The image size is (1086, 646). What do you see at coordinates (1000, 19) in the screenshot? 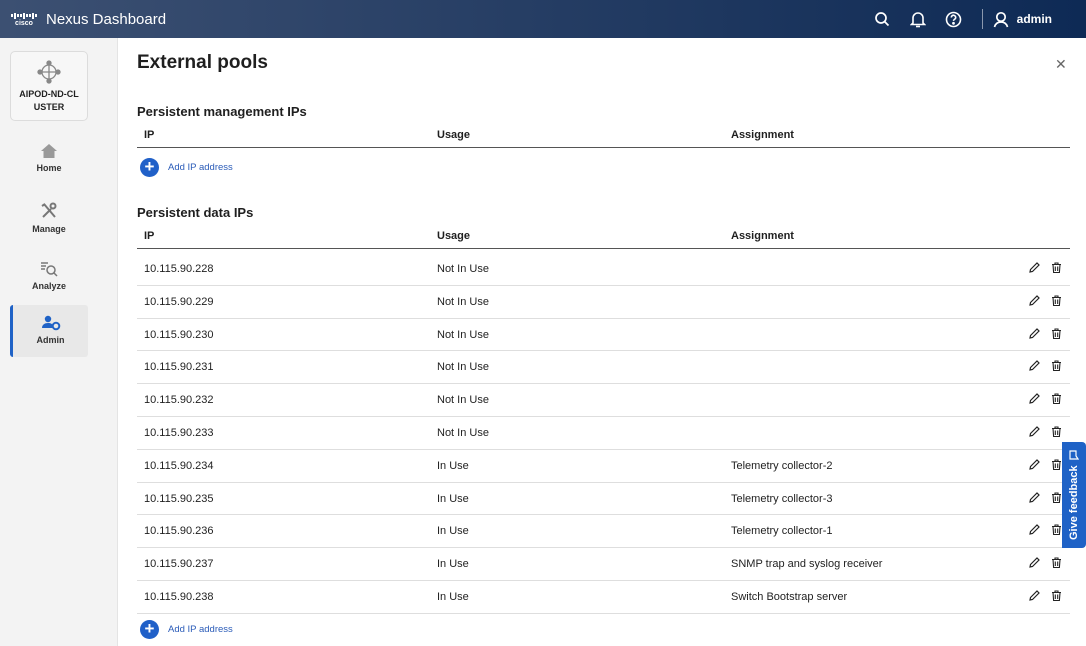
I see `user-icon` at bounding box center [1000, 19].